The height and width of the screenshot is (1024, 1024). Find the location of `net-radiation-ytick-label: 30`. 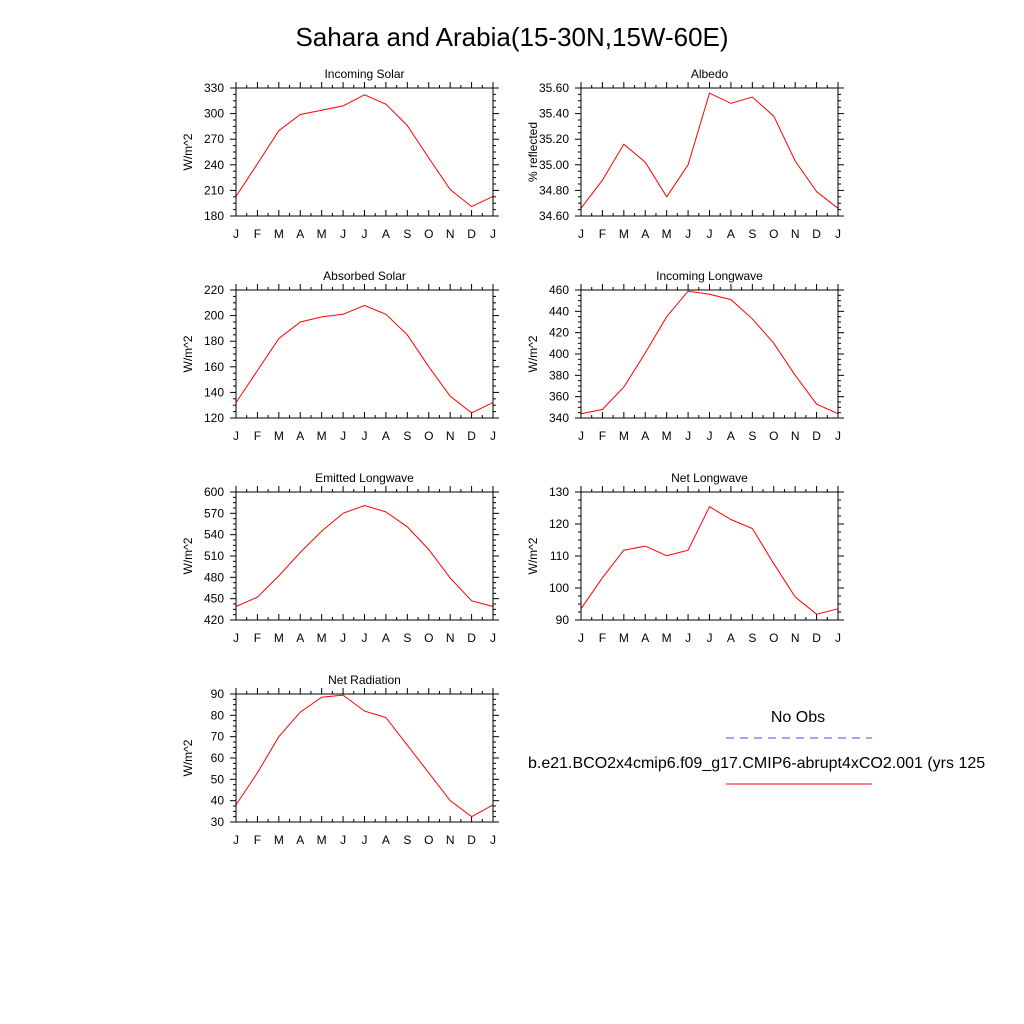

net-radiation-ytick-label: 30 is located at coordinates (218, 822).